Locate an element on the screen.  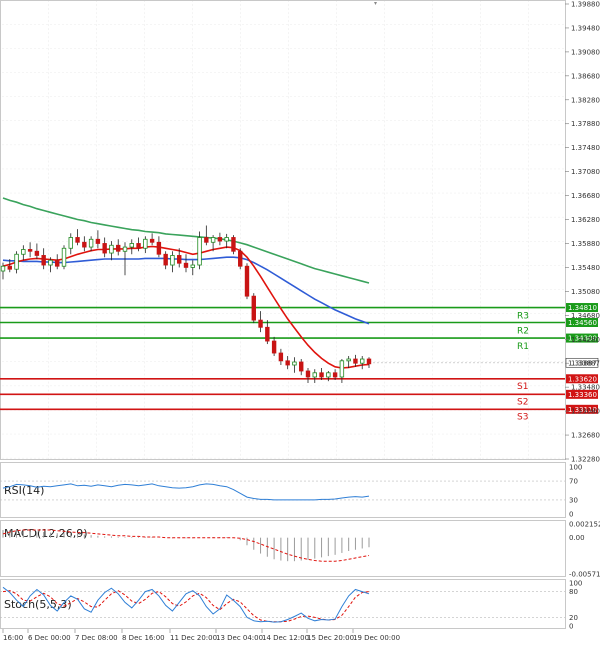
macd-indicator: 0.002152 0.00 -0.005718 is located at coordinates (301, 550).